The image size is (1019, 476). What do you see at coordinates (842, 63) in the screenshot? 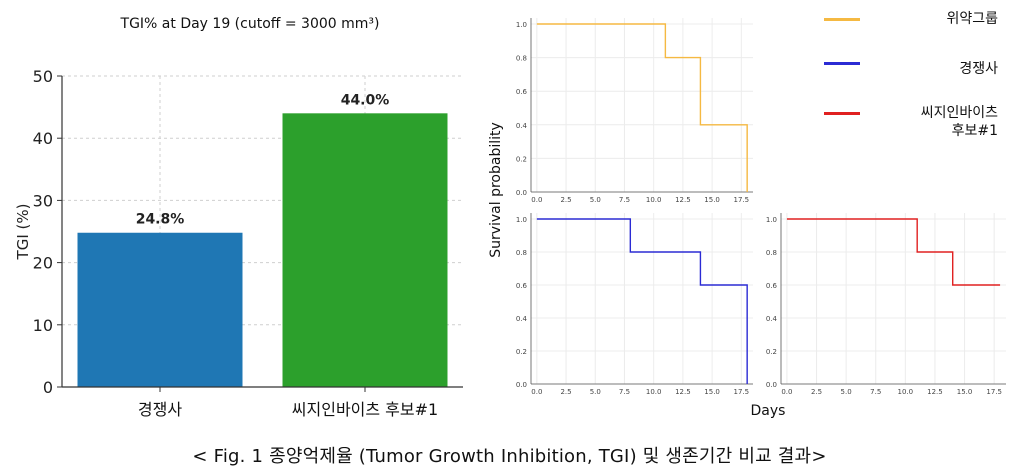
I see `legend-line-competitor` at bounding box center [842, 63].